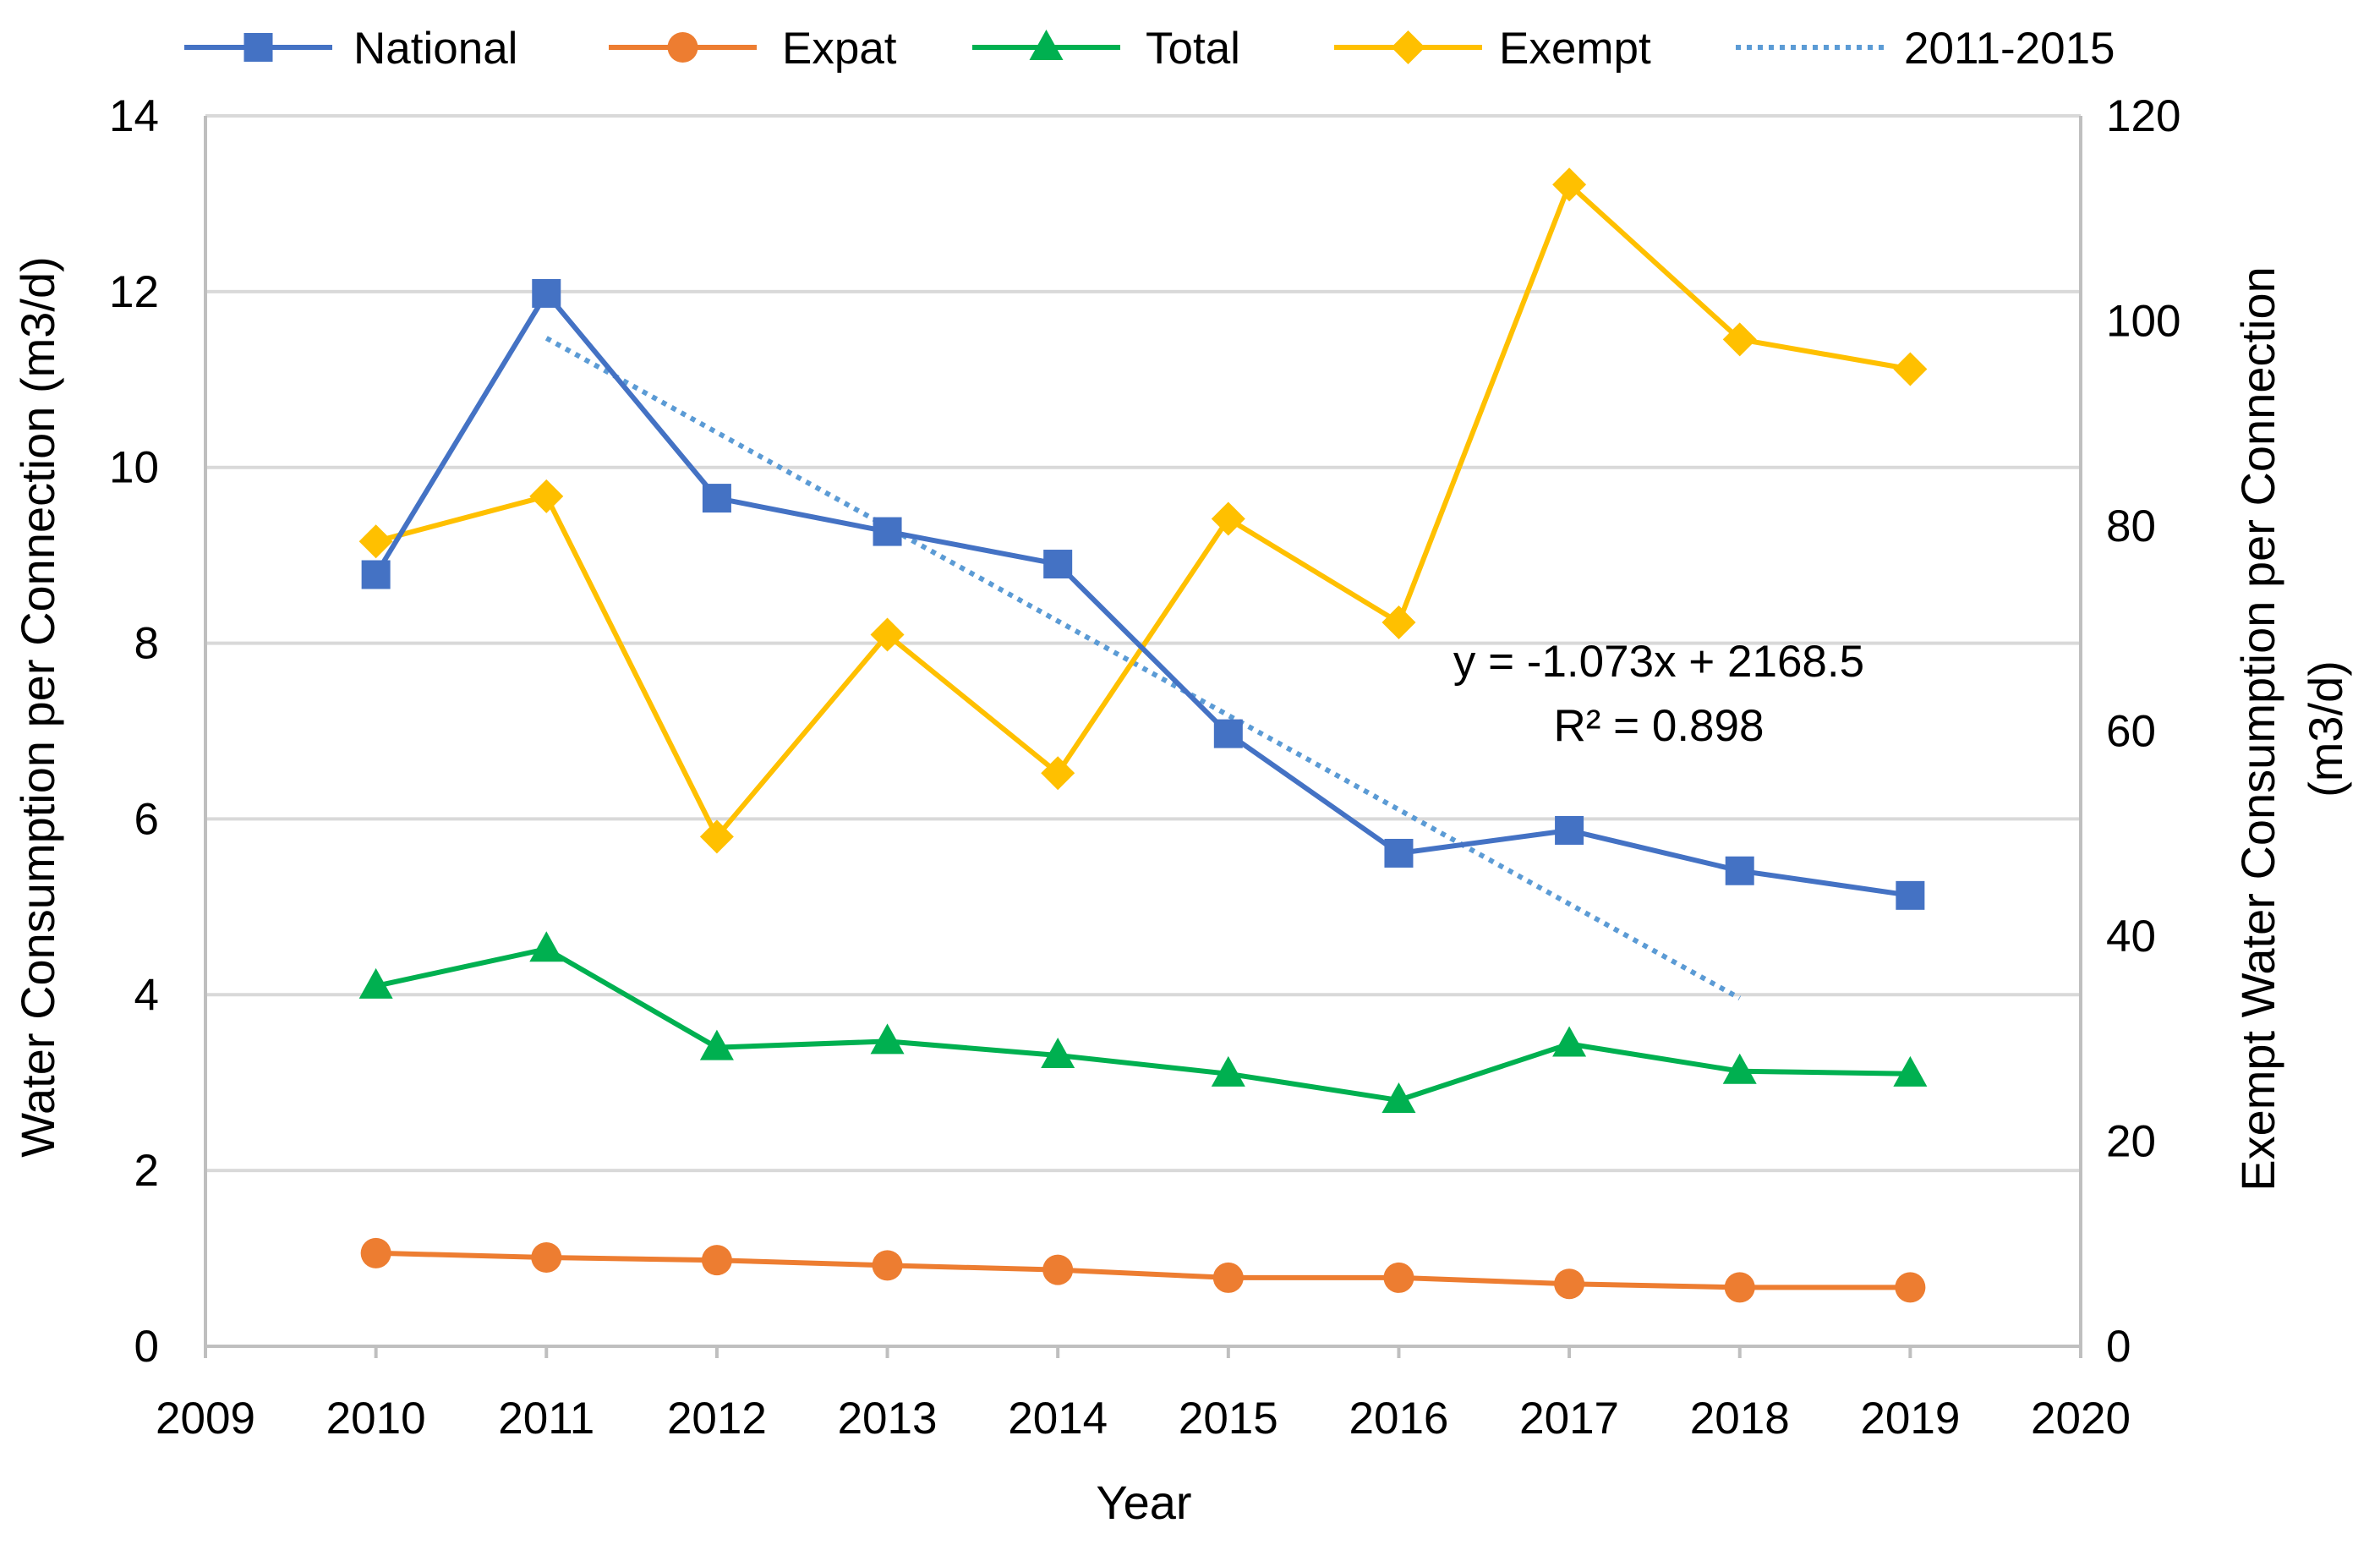 The height and width of the screenshot is (1545, 2380). I want to click on point-exempt-2014, so click(1058, 773).